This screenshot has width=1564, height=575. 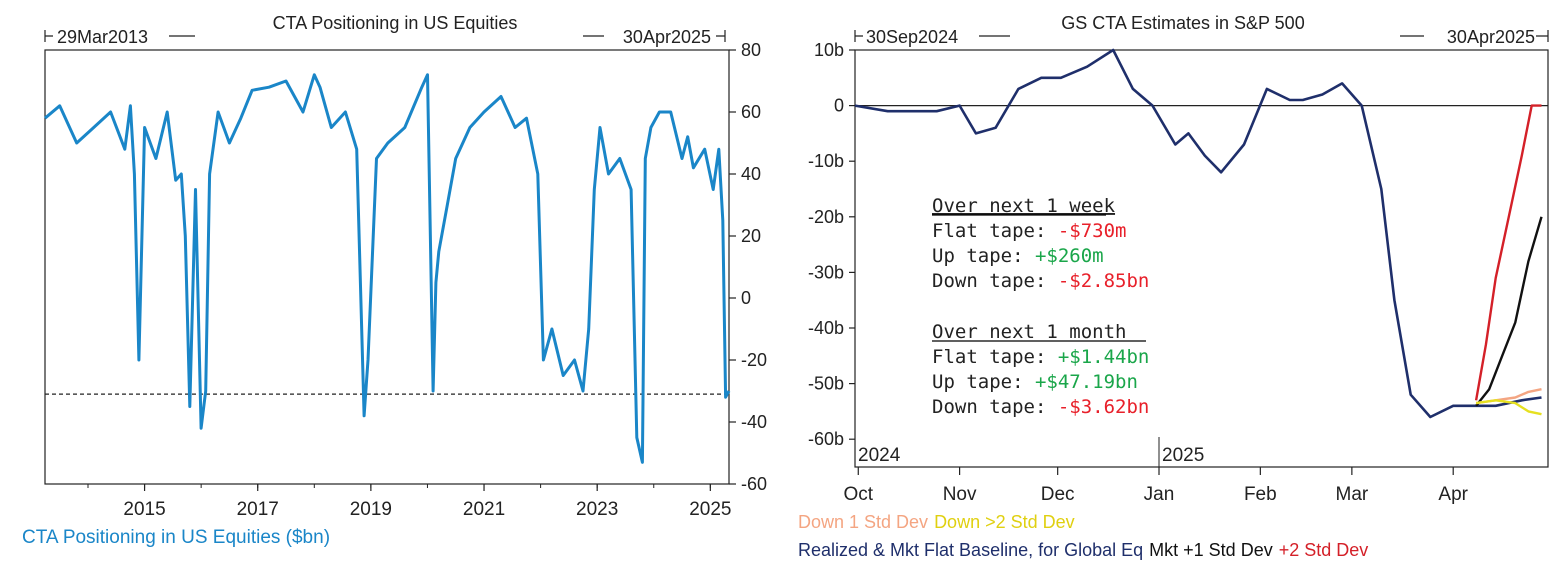 What do you see at coordinates (751, 174) in the screenshot?
I see `left-y-tick-label: 40` at bounding box center [751, 174].